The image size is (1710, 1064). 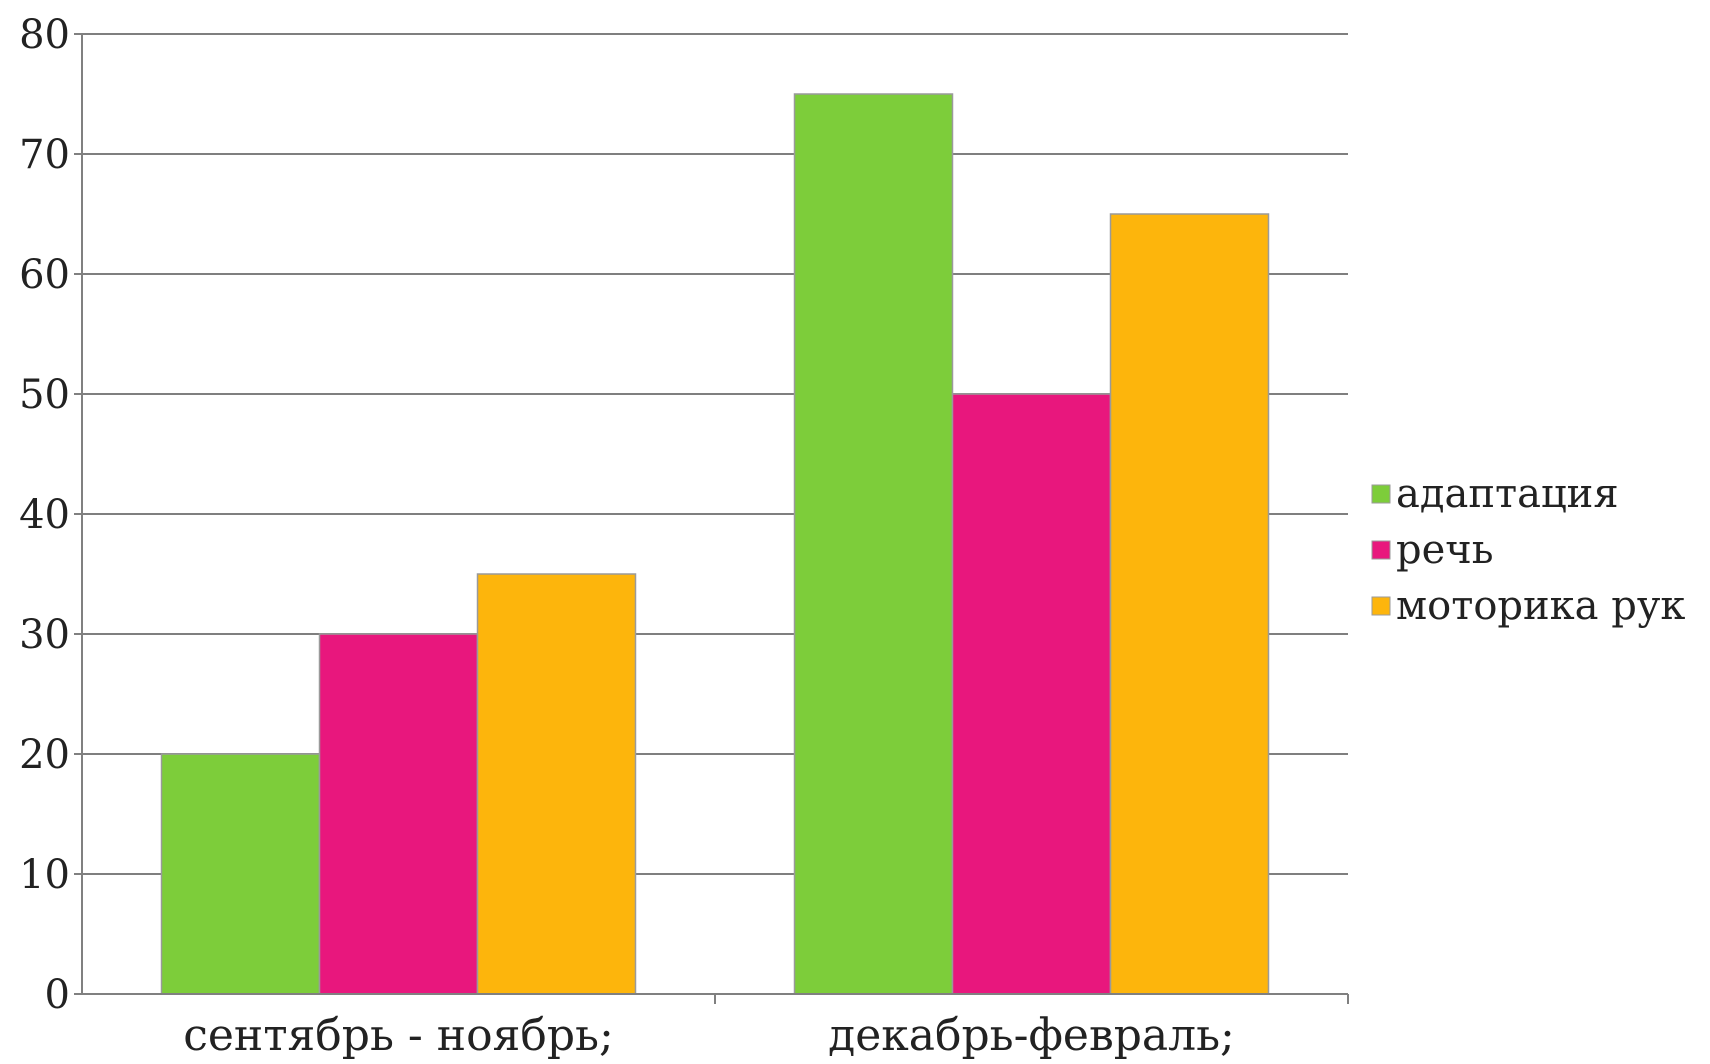 What do you see at coordinates (1031, 1035) in the screenshot?
I see `x-category-label: декабрь-февраль;` at bounding box center [1031, 1035].